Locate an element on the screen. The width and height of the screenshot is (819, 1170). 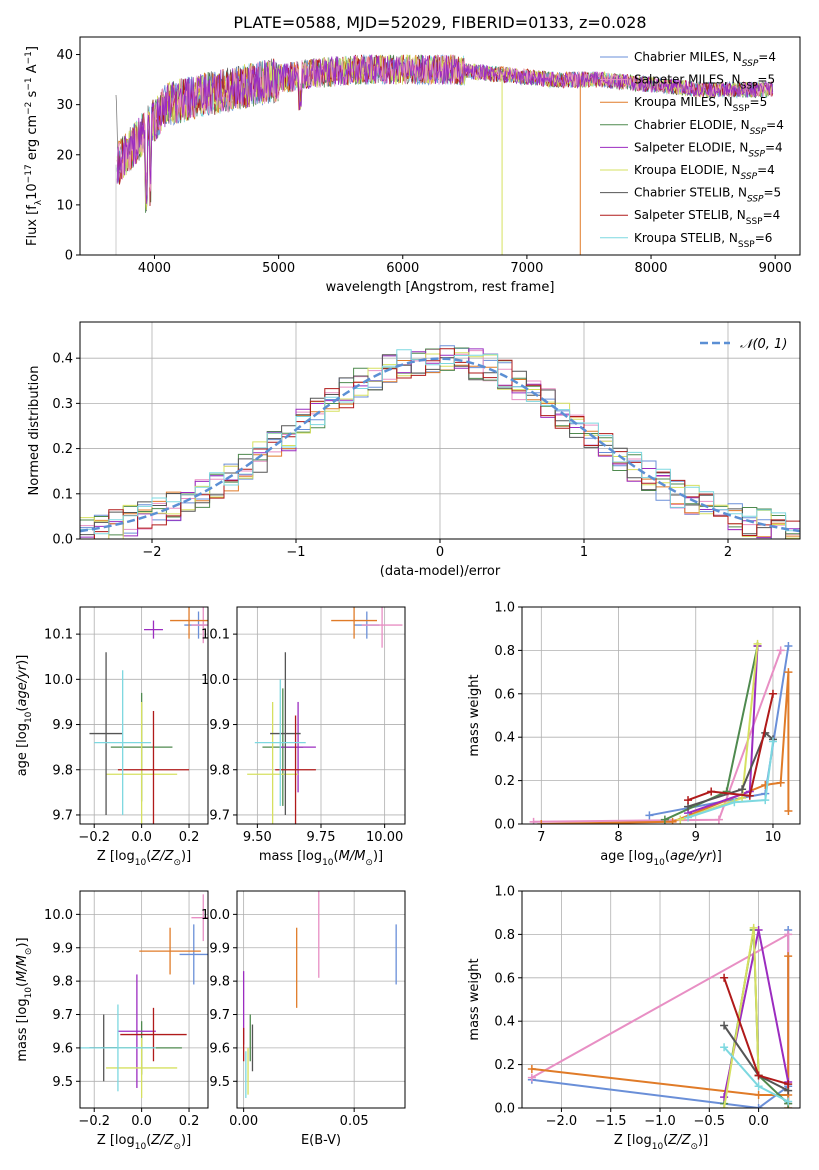
x-tick-label: 5000 is located at coordinates (278, 268).